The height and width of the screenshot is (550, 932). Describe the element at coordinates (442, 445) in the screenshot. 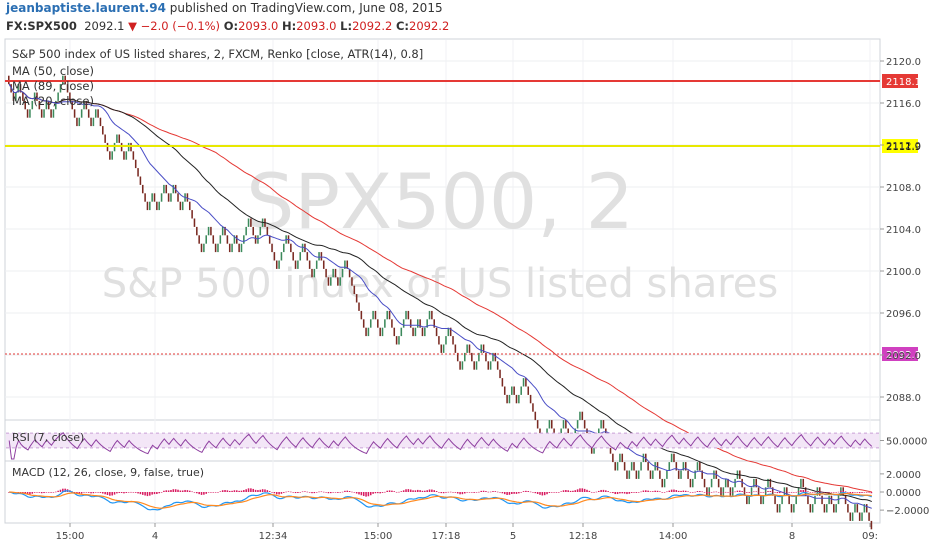

I see `rsi-indicator` at that location.